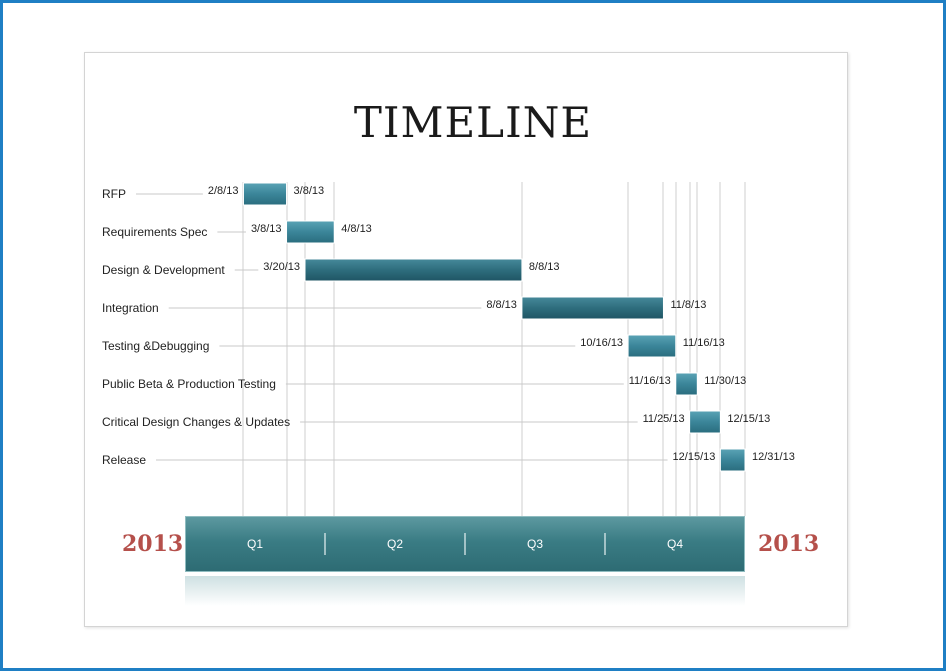  I want to click on task-end-date: 11/8/13, so click(688, 305).